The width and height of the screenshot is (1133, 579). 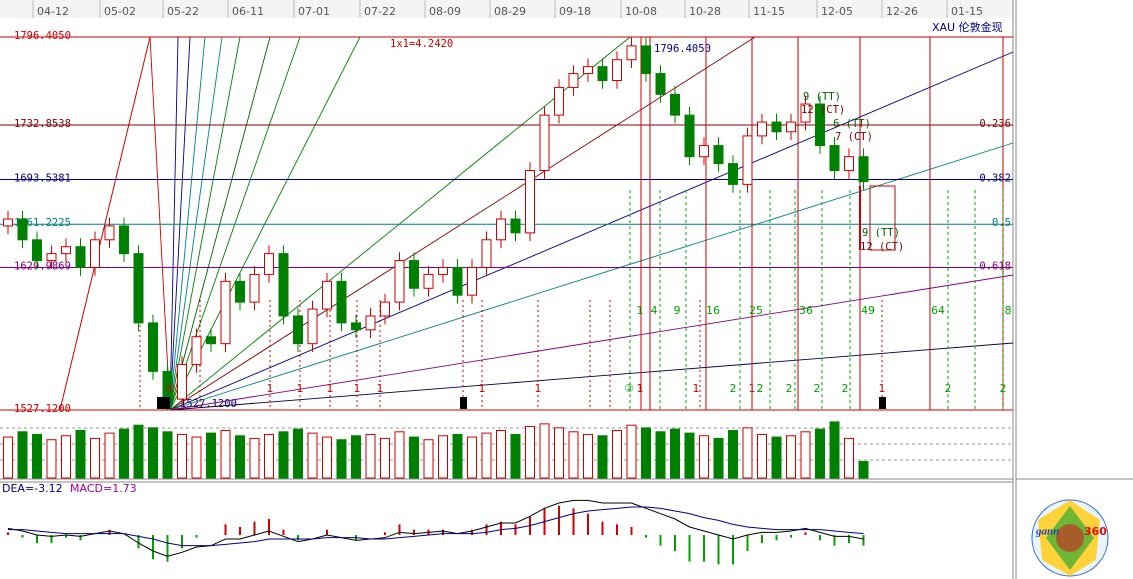 I want to click on annotation: 6 (TT), so click(x=852, y=124).